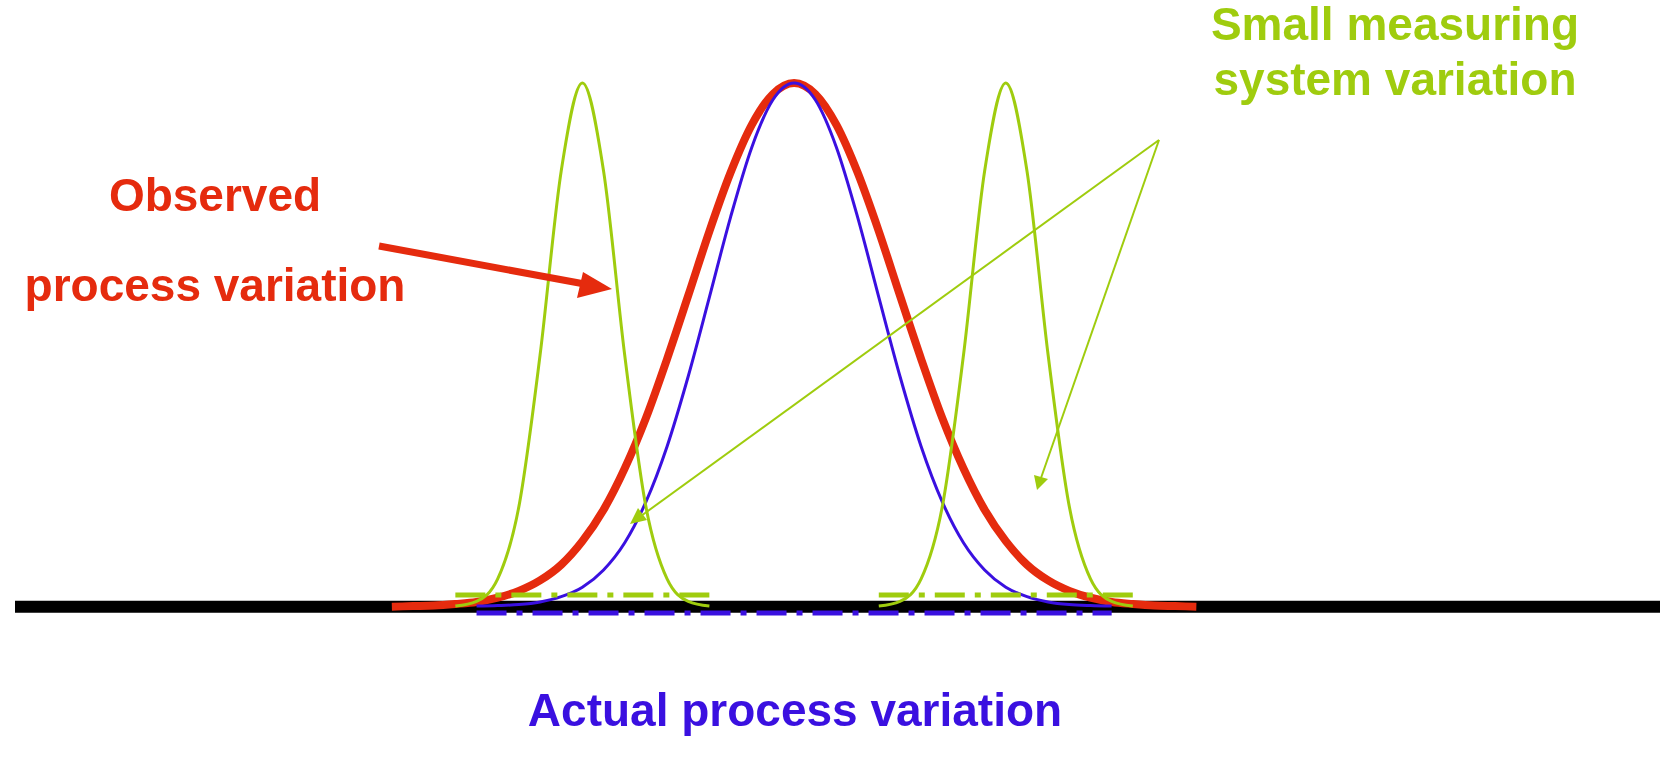  Describe the element at coordinates (795, 710) in the screenshot. I see `text: Actual process variation` at that location.